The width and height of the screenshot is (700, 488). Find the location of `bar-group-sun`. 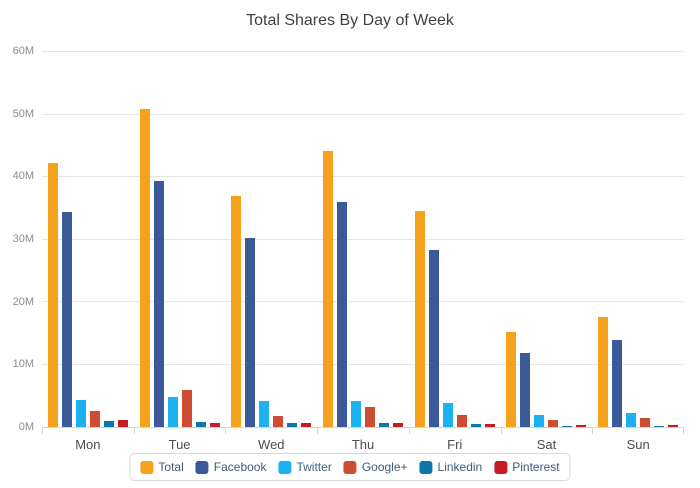

bar-group-sun is located at coordinates (638, 239).